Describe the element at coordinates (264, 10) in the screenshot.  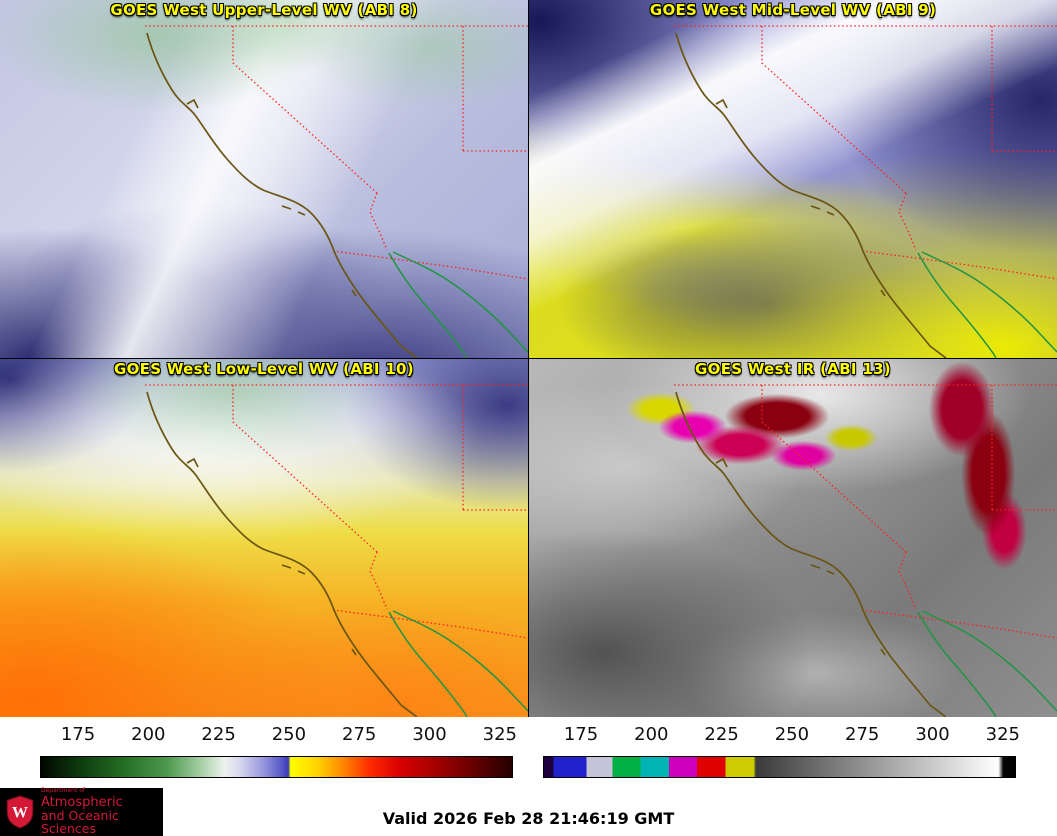
I see `panel-title-abi8: GOES West Upper-Level WV (ABI 8)` at that location.